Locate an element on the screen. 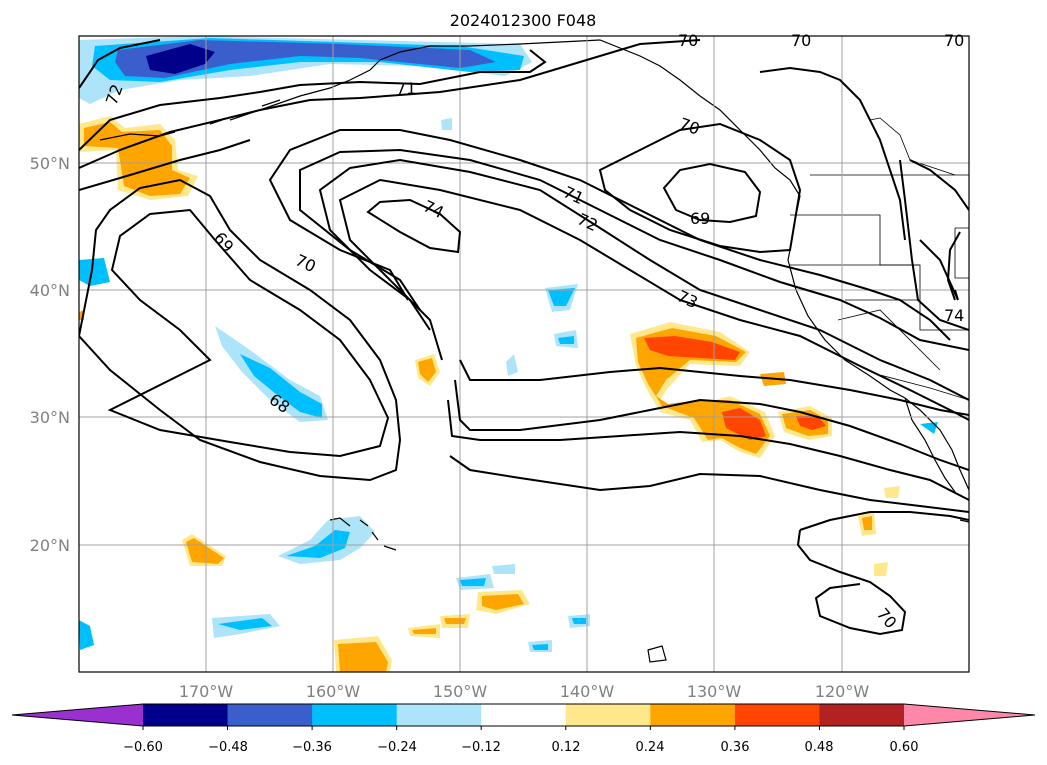  colorbar-extend-min is located at coordinates (77, 715).